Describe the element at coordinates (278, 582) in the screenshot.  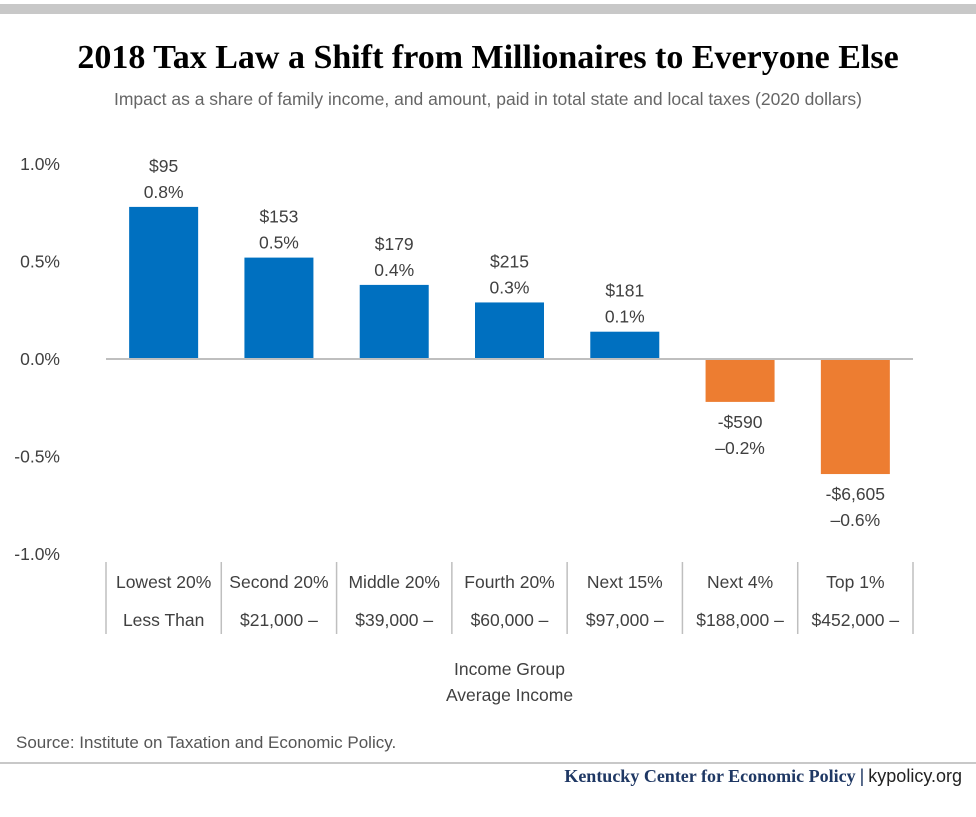
I see `x-category-label: Second 20%` at that location.